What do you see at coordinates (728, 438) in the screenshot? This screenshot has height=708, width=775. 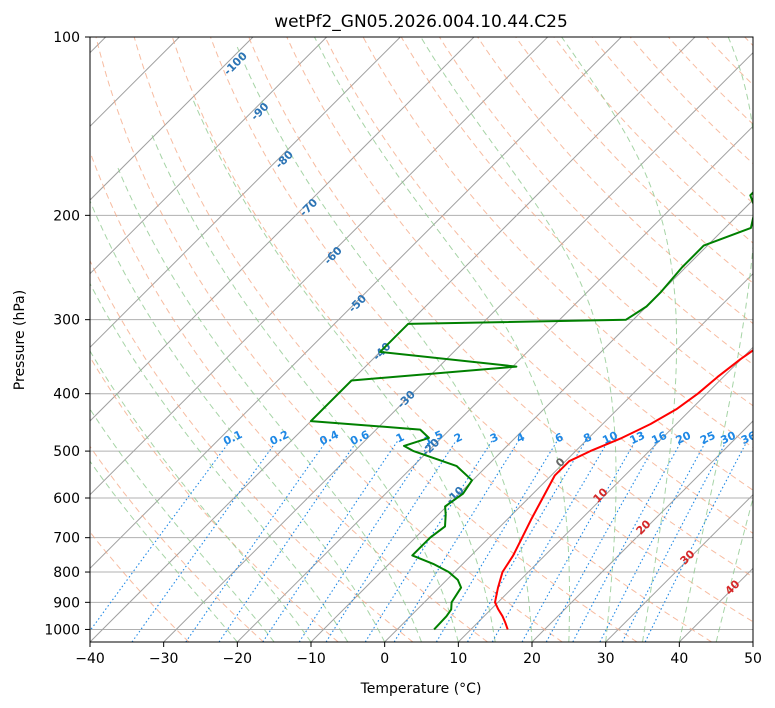 I see `mixing-ratio-label: 30` at bounding box center [728, 438].